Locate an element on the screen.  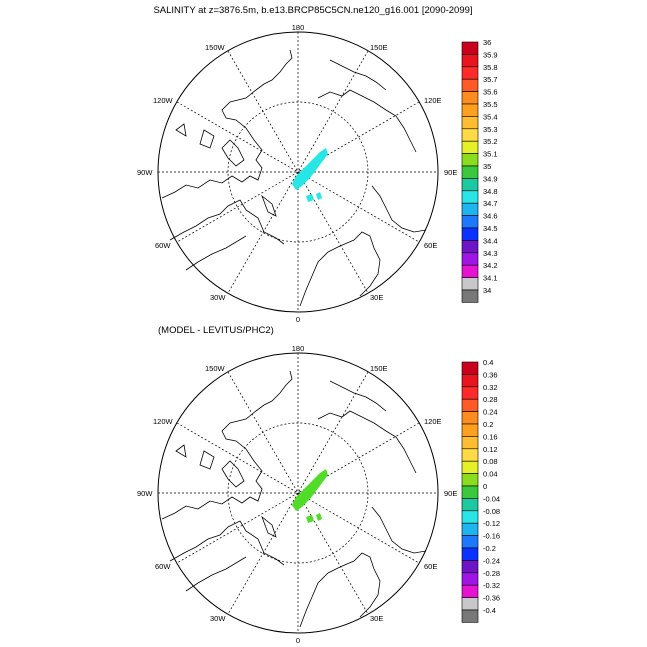
top-colorbar-label: 35.3 is located at coordinates (490, 129).